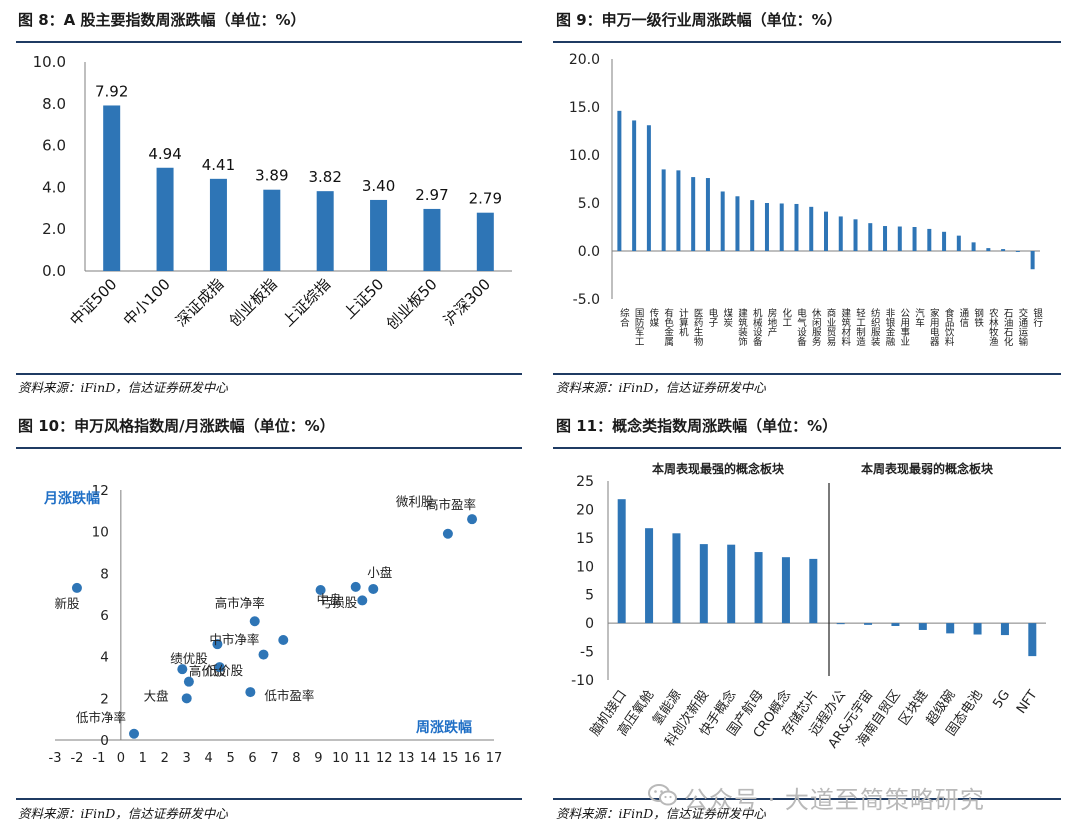 Image resolution: width=1077 pixels, height=839 pixels. I want to click on chart9-ytick: 10.0, so click(584, 156).